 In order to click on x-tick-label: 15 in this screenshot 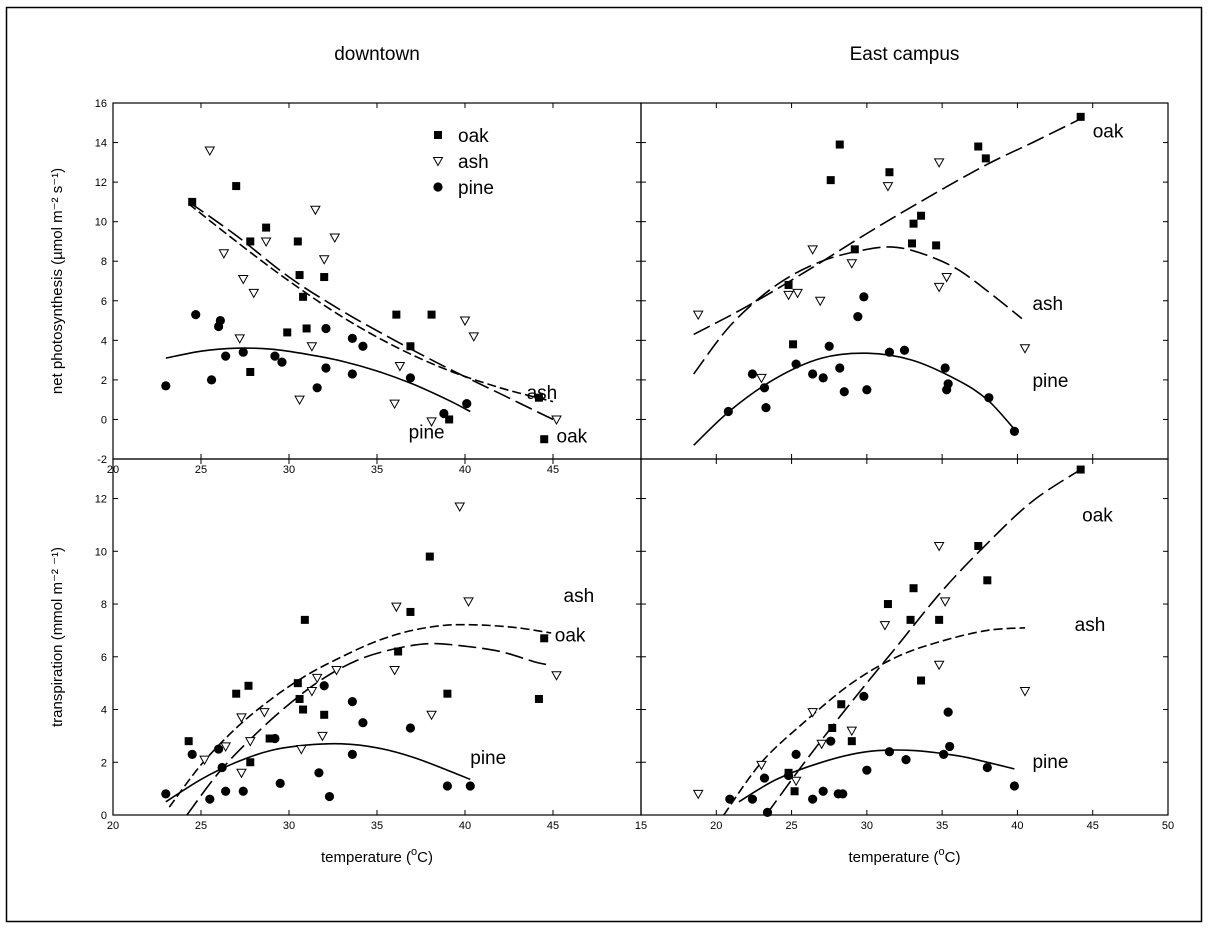, I will do `click(641, 826)`.